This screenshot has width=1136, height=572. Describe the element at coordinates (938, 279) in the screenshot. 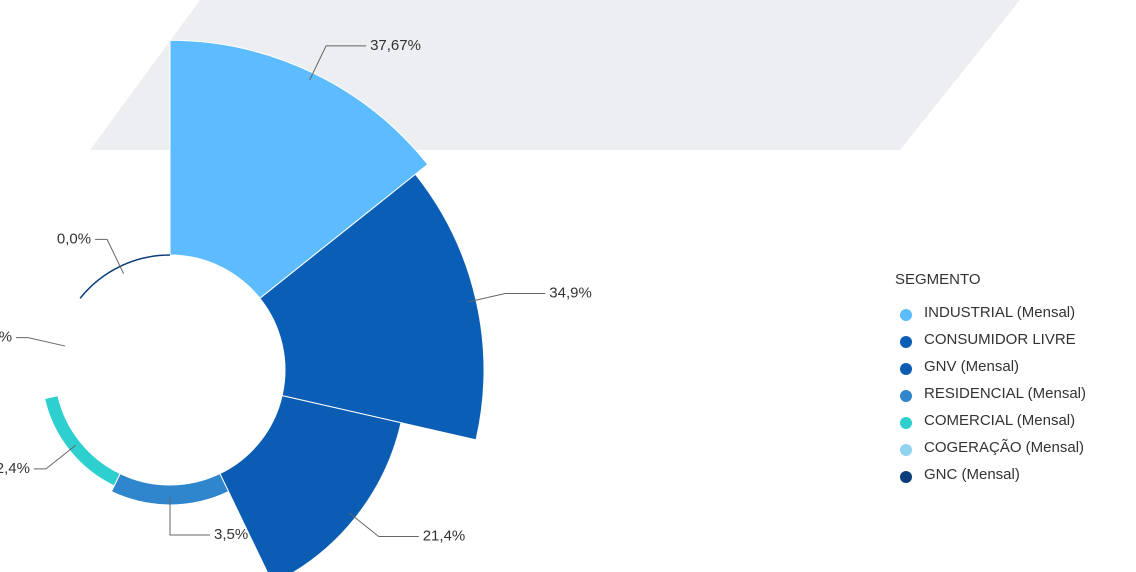

I see `legend-title: SEGMENTO` at that location.